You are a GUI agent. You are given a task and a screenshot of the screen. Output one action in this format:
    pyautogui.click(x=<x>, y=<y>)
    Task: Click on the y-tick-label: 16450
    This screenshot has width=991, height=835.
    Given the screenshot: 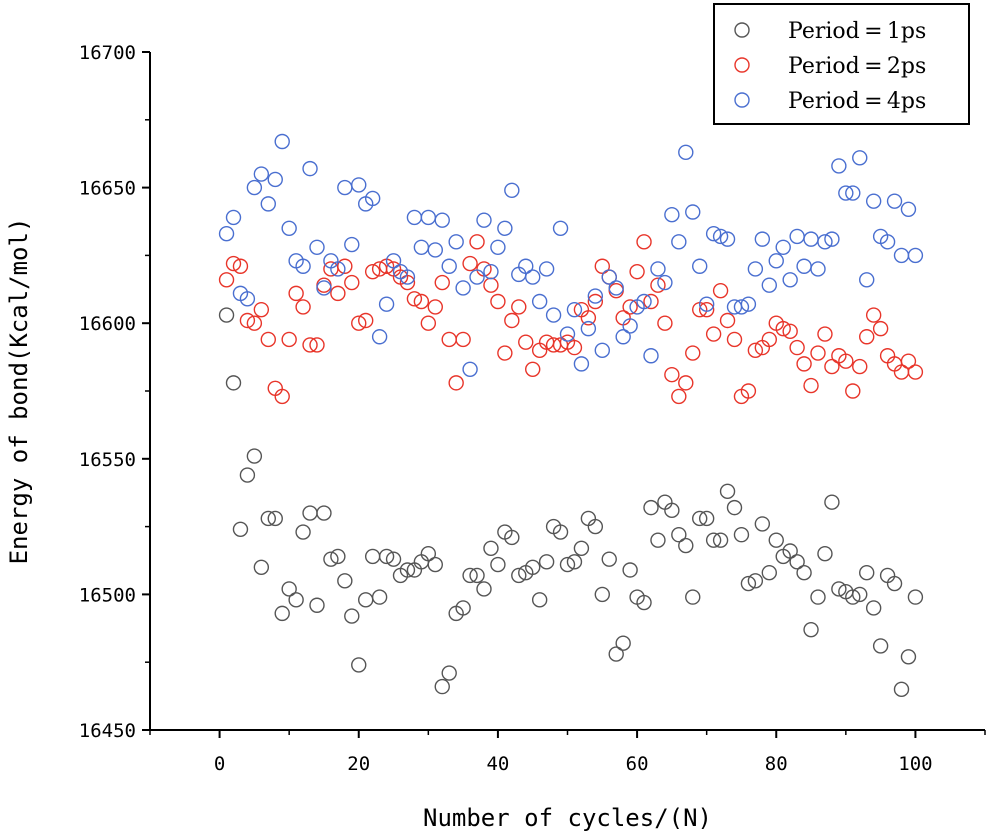 What is the action you would take?
    pyautogui.click(x=107, y=731)
    